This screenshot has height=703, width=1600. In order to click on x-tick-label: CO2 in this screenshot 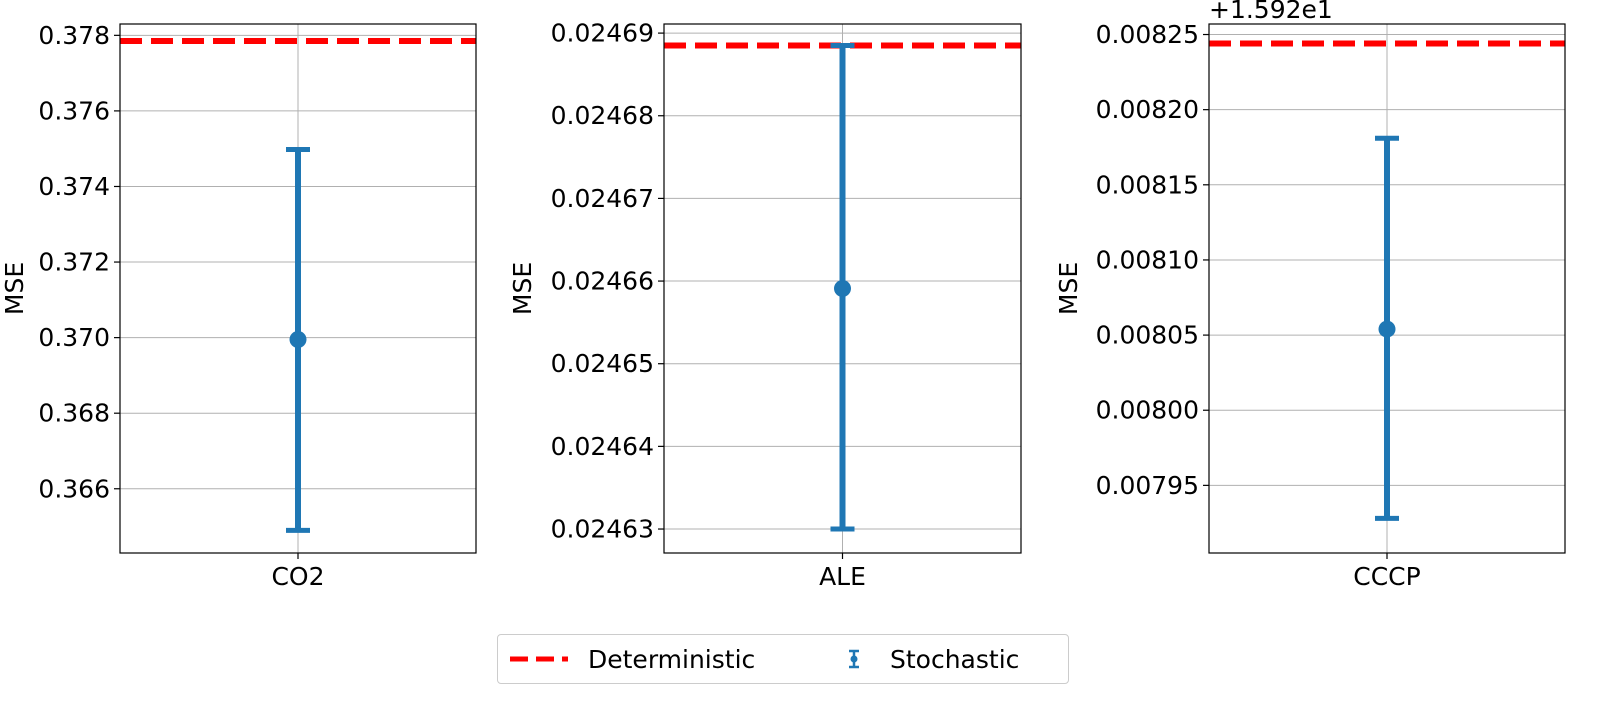, I will do `click(297, 576)`.